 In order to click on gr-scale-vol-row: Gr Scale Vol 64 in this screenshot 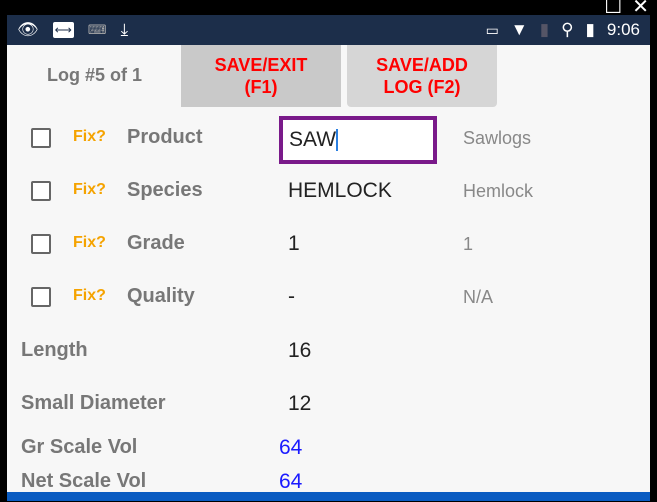, I will do `click(328, 448)`.